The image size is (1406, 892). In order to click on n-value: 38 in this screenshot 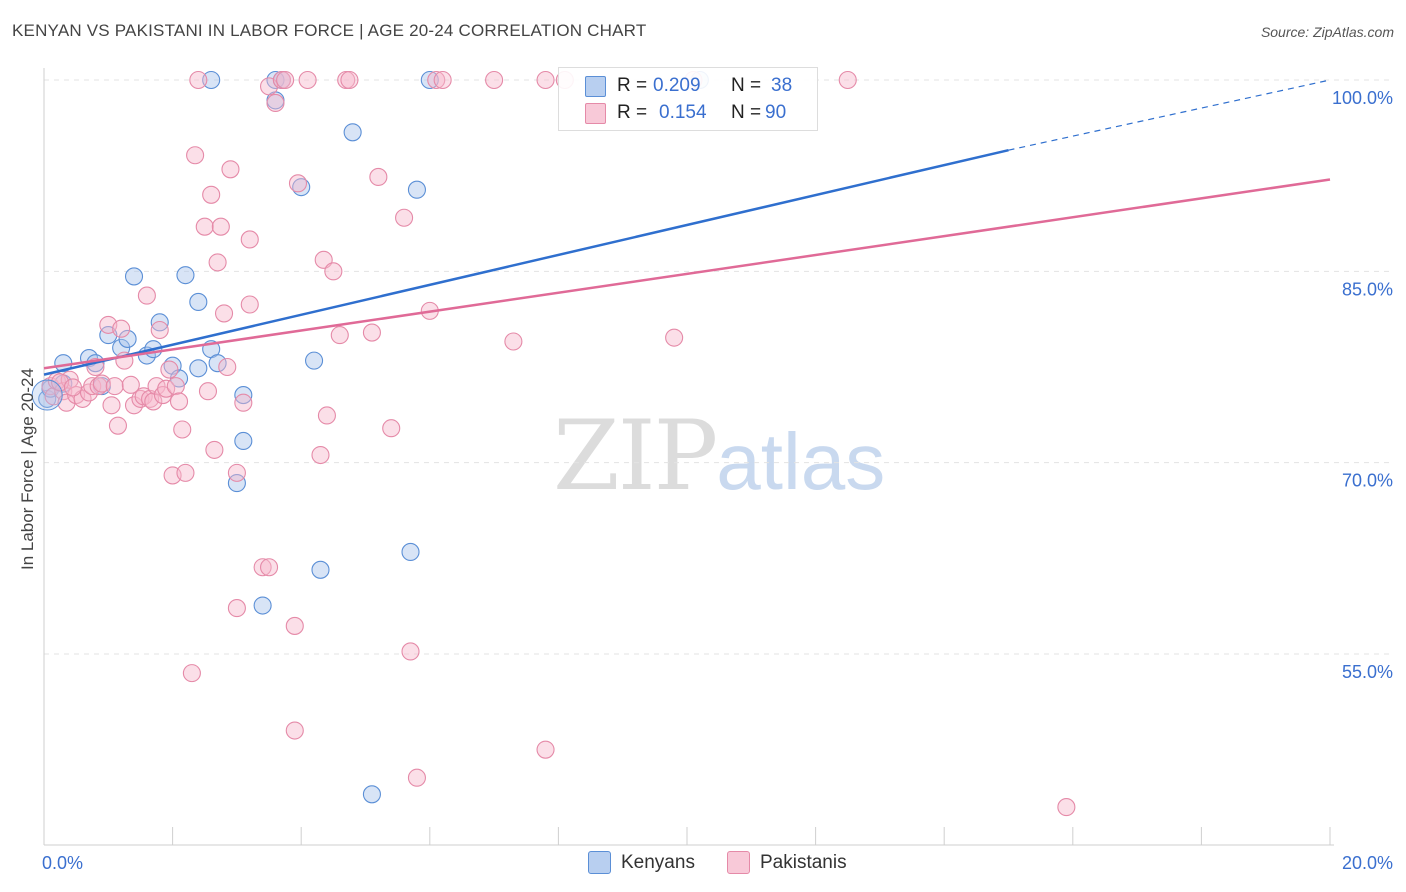, I will do `click(782, 85)`.